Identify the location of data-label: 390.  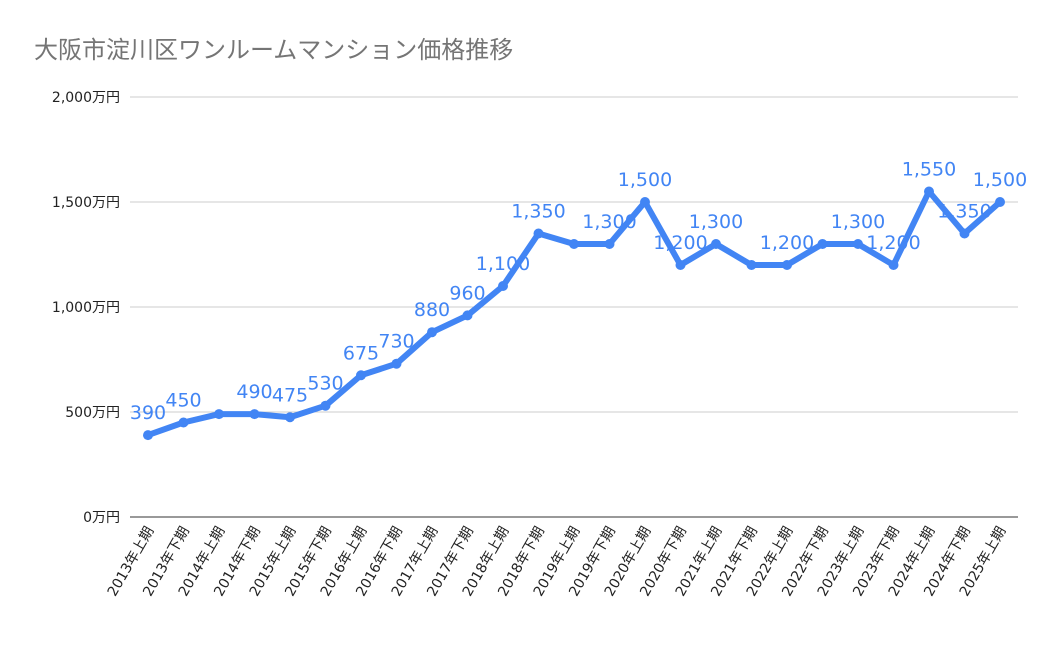
(148, 413).